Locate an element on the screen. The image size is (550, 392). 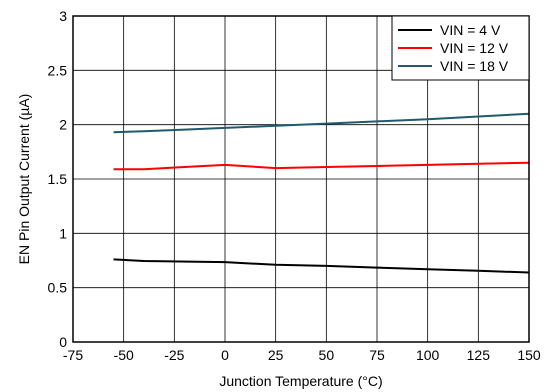
legend: VIN = 4 V VIN = 12 V VIN = 18 V is located at coordinates (460, 48).